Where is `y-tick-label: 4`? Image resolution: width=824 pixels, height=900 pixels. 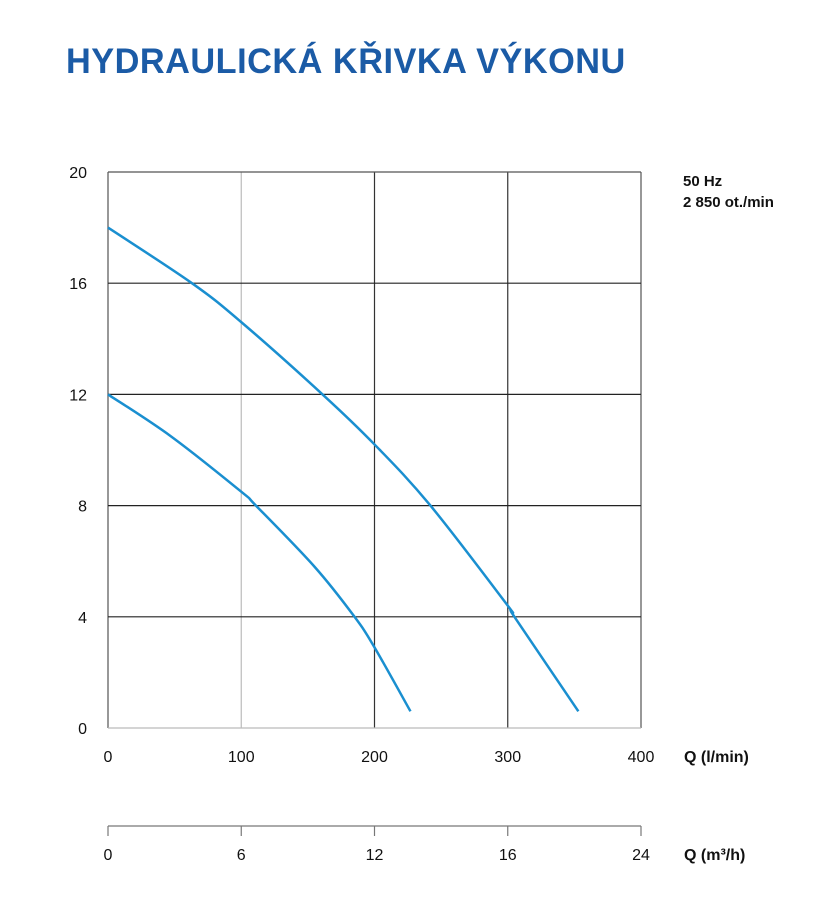
y-tick-label: 4 is located at coordinates (82, 618).